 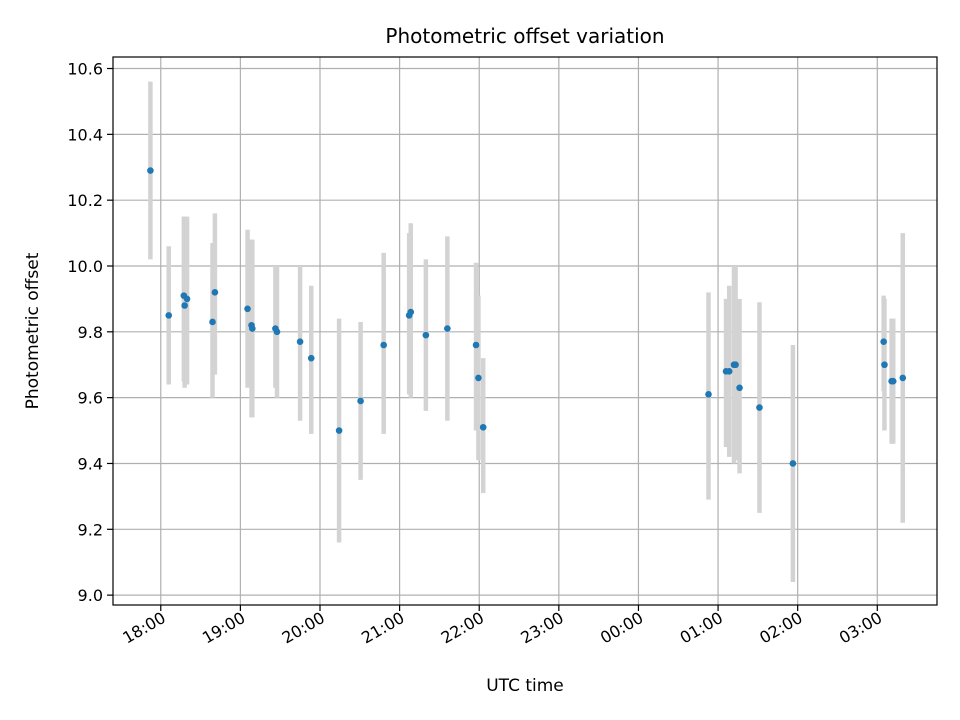 I want to click on y-tick-label: 10.2, so click(x=85, y=200).